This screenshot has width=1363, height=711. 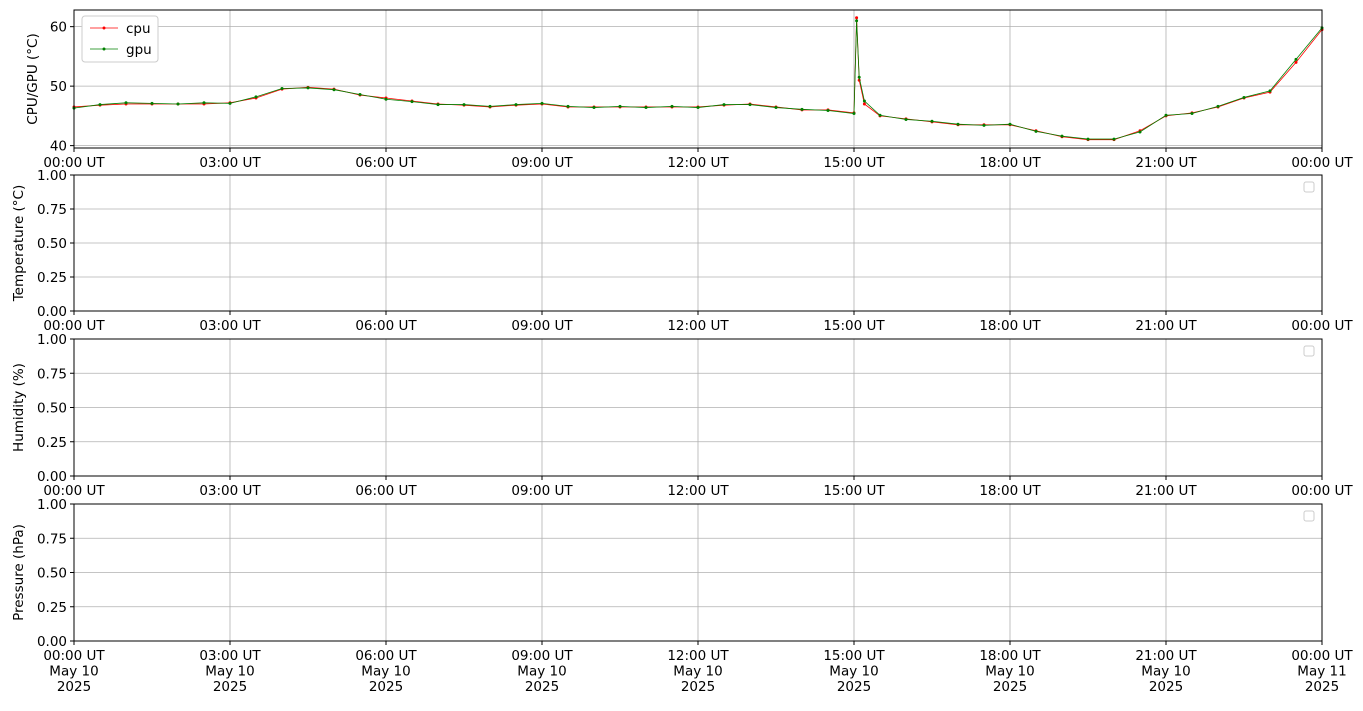 What do you see at coordinates (1322, 671) in the screenshot?
I see `x-tick-label: 00:00 UT May 11 2025` at bounding box center [1322, 671].